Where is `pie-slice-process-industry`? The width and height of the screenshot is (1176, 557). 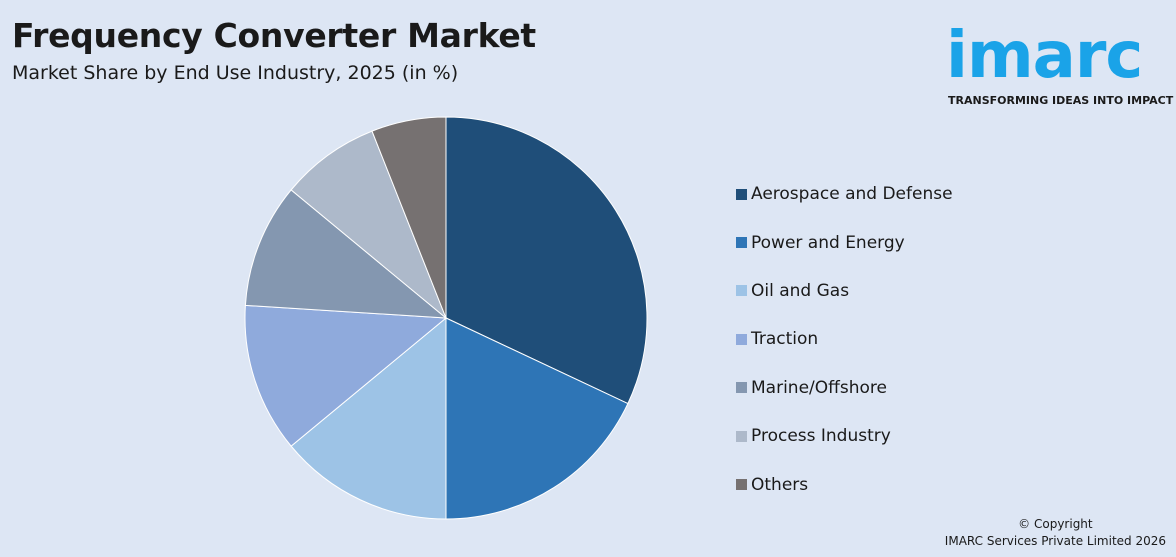 pie-slice-process-industry is located at coordinates (368, 224).